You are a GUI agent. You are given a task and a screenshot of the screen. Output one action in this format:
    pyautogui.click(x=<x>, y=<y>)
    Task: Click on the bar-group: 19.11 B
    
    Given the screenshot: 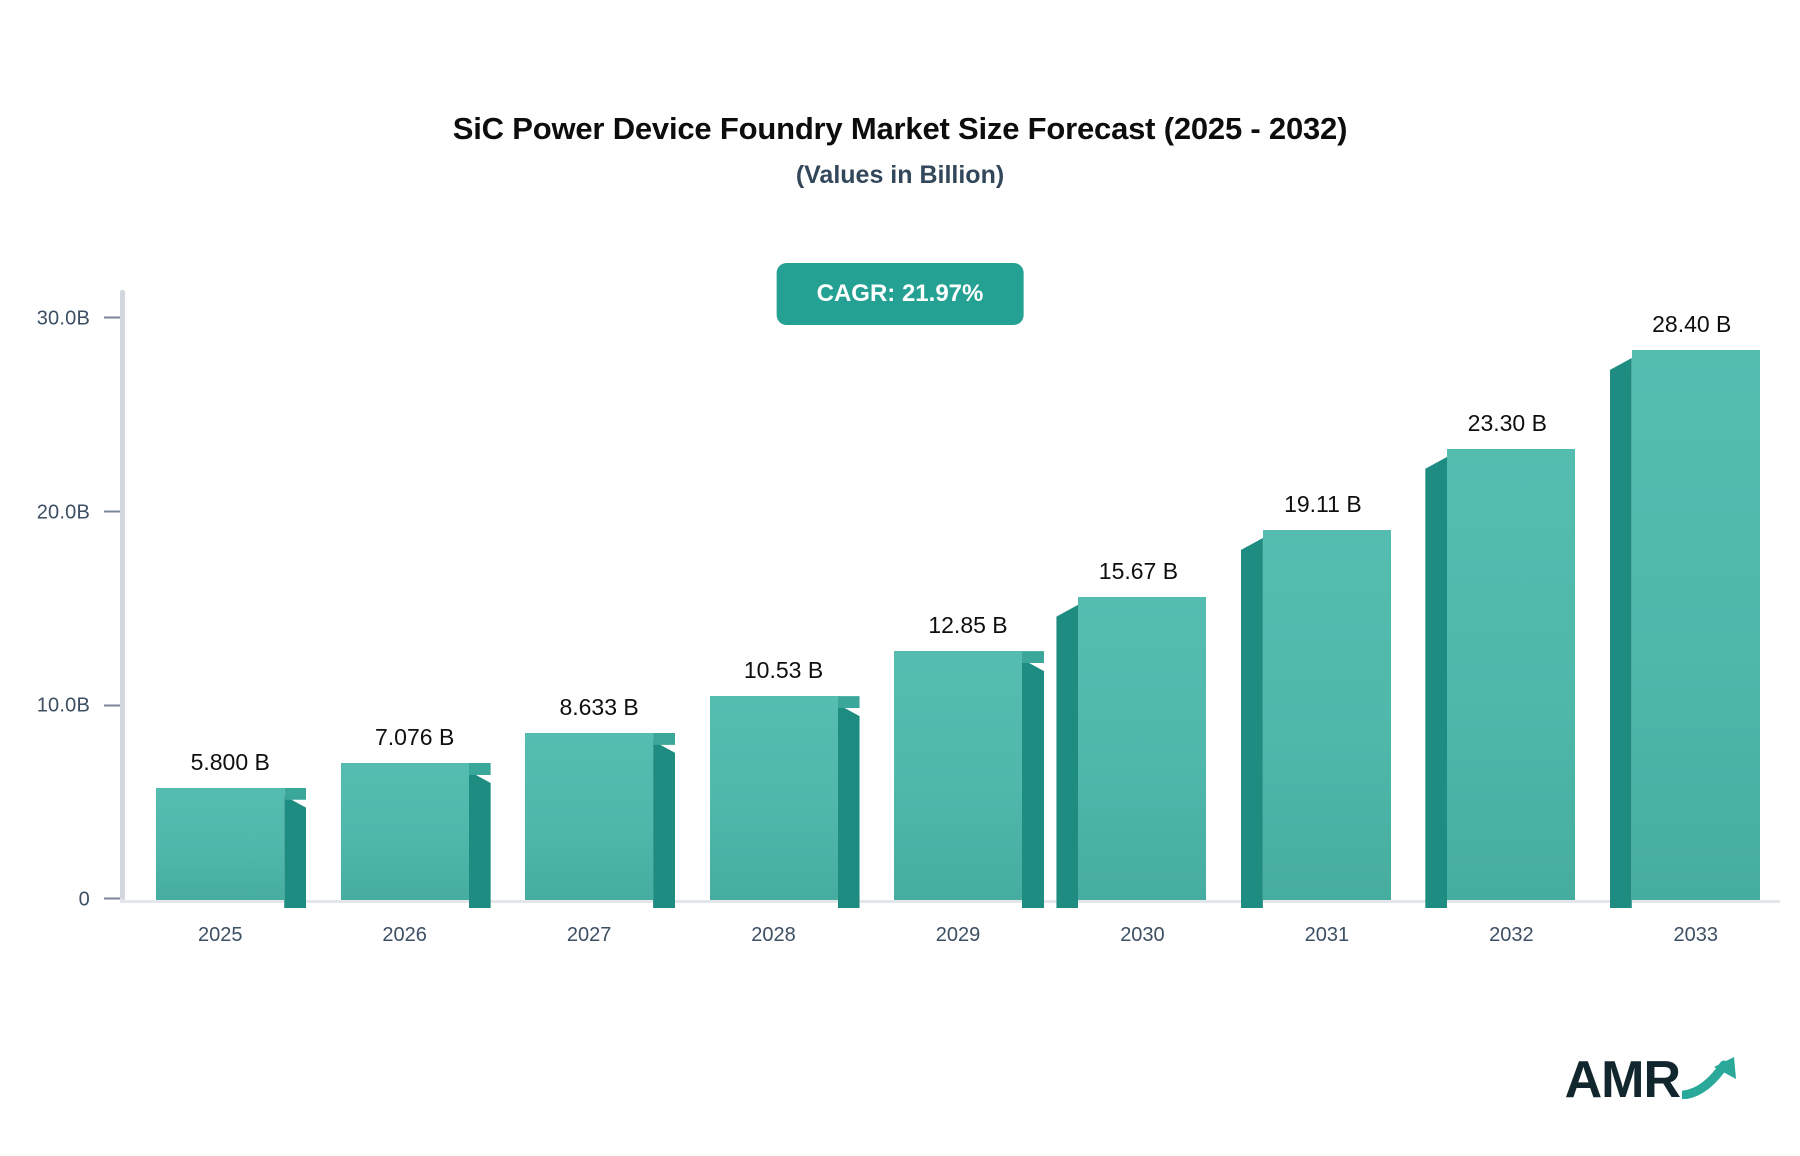 What is the action you would take?
    pyautogui.click(x=1315, y=599)
    